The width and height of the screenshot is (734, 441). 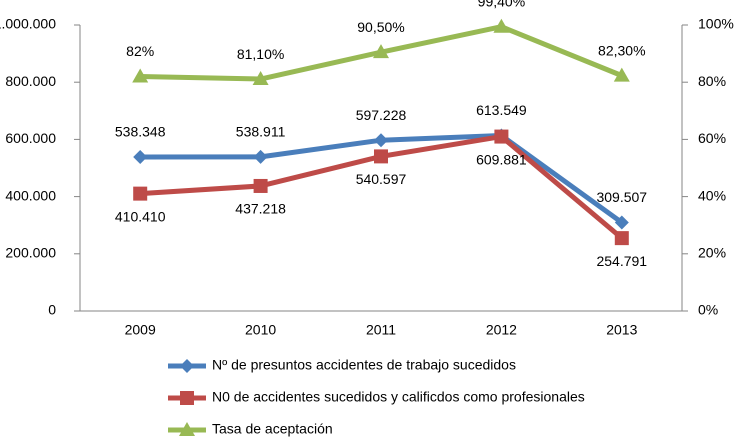 What do you see at coordinates (381, 330) in the screenshot?
I see `x-tick-label: 2011` at bounding box center [381, 330].